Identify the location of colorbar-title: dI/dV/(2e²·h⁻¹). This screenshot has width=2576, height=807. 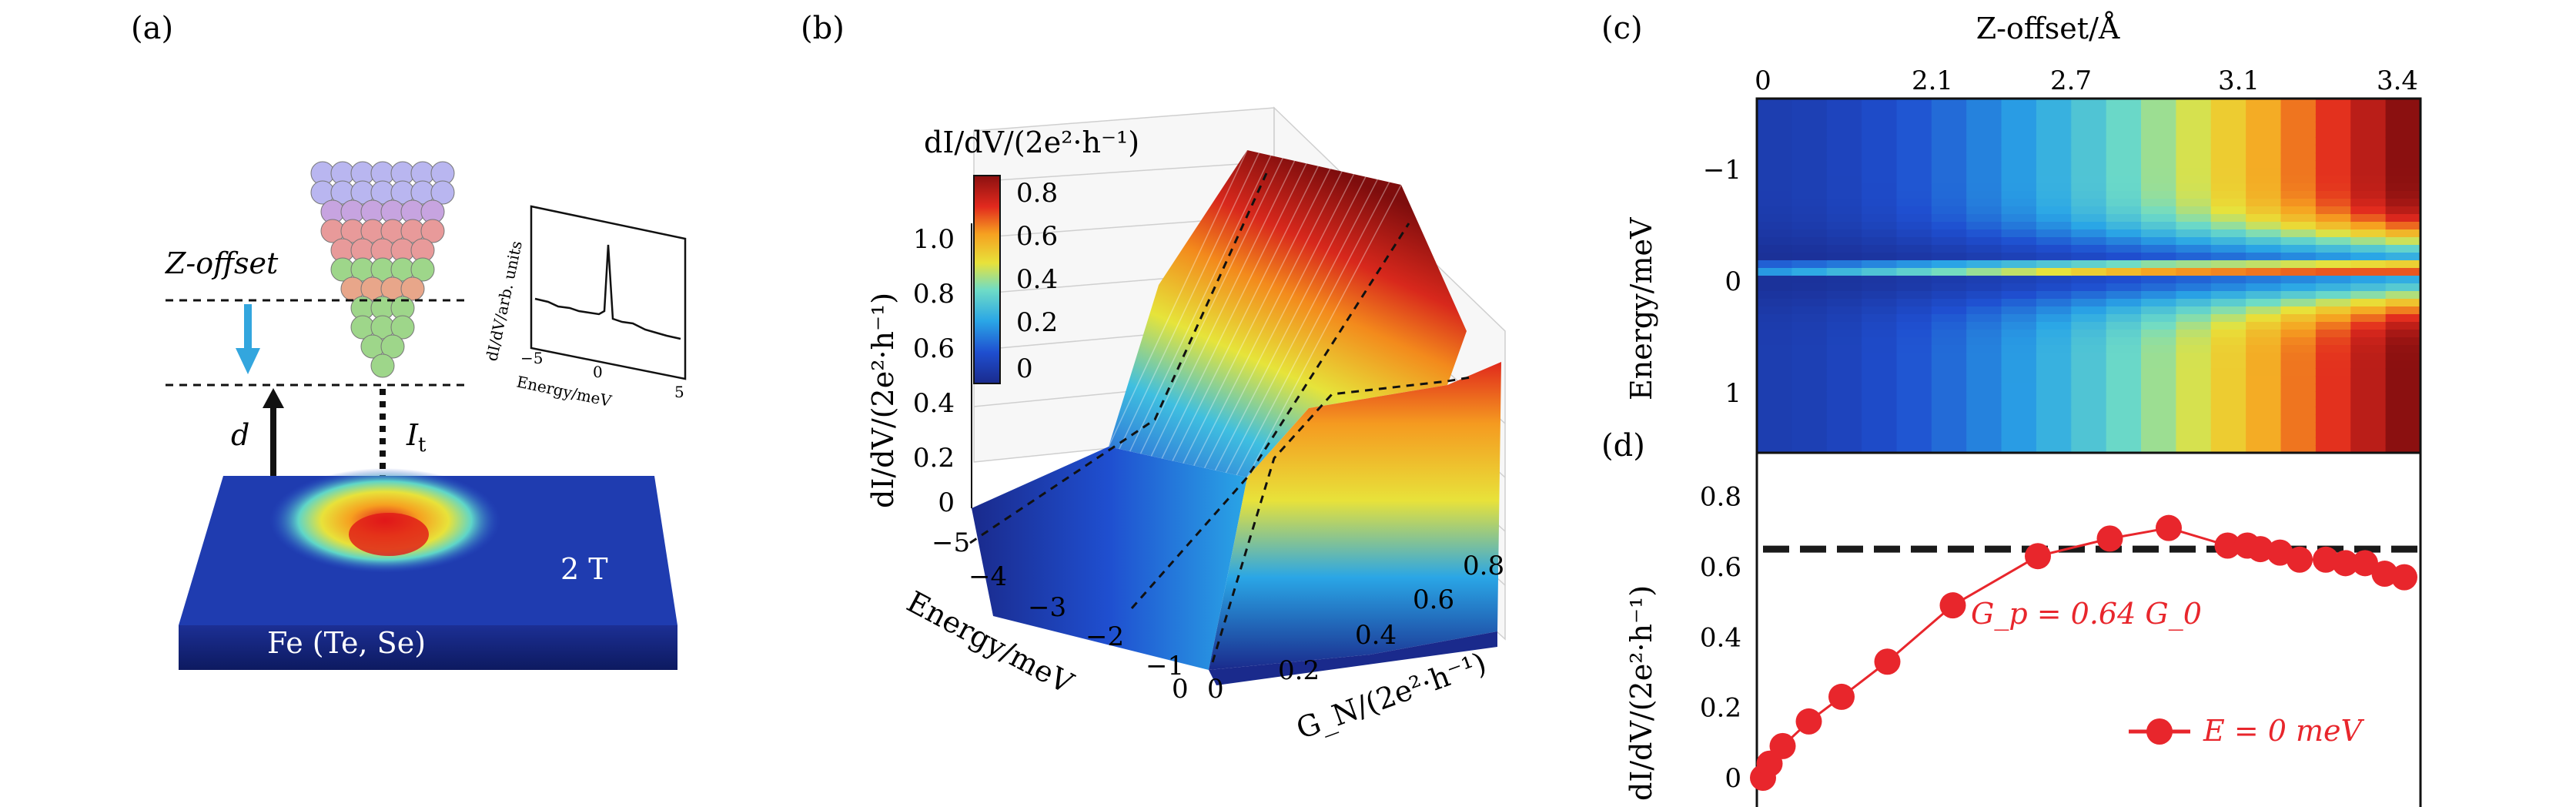
(1032, 142).